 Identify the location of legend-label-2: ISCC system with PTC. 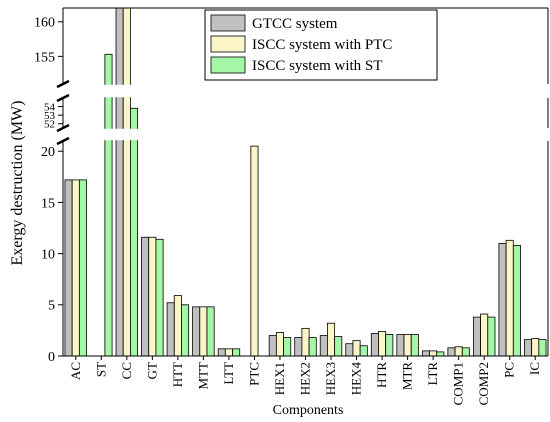
(322, 45).